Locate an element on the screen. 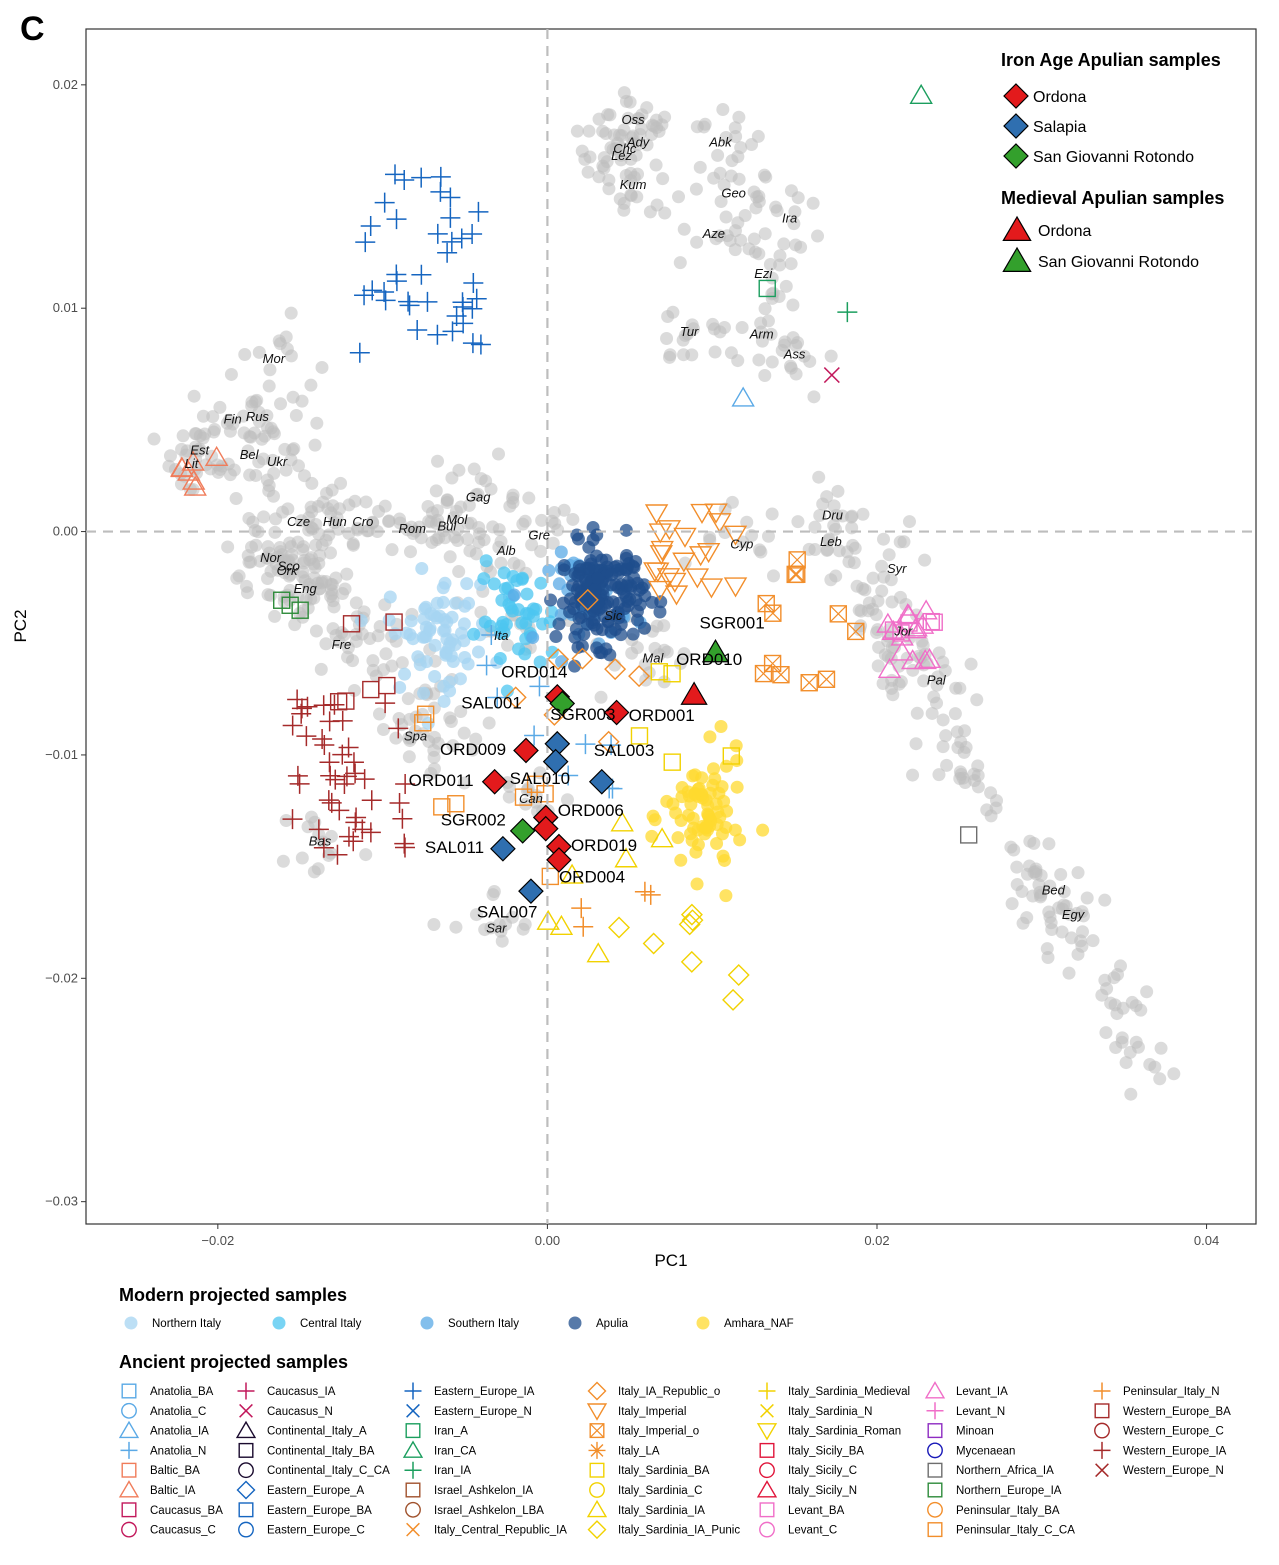  population-label: Bel is located at coordinates (250, 454).